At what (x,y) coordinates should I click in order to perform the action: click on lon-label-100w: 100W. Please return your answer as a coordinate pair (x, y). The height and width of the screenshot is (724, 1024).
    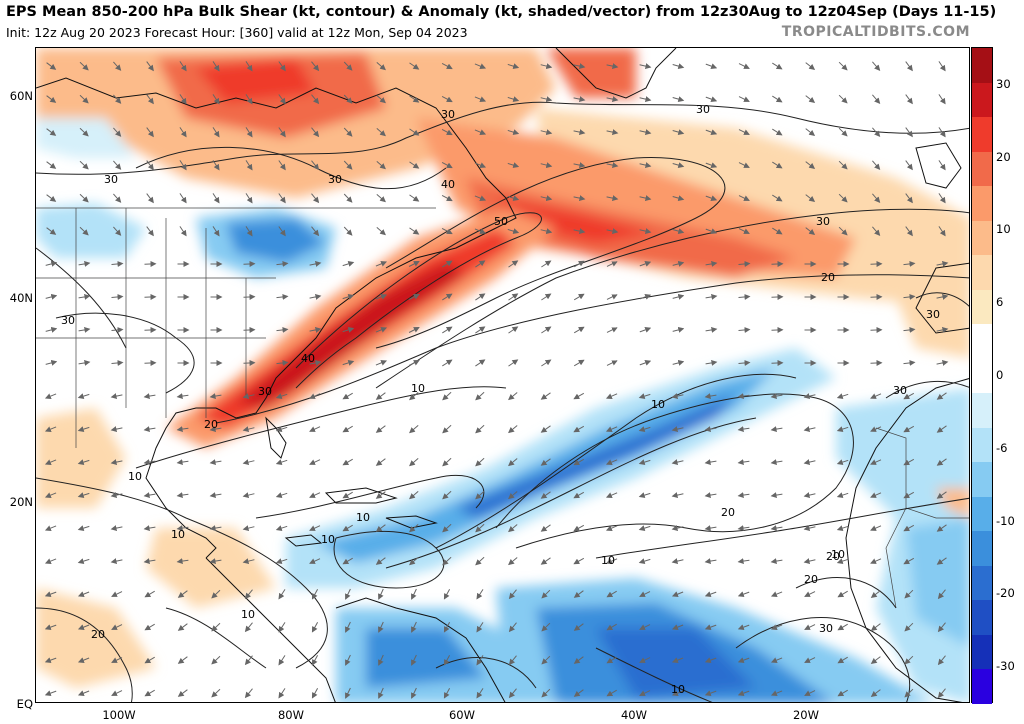
    Looking at the image, I should click on (119, 715).